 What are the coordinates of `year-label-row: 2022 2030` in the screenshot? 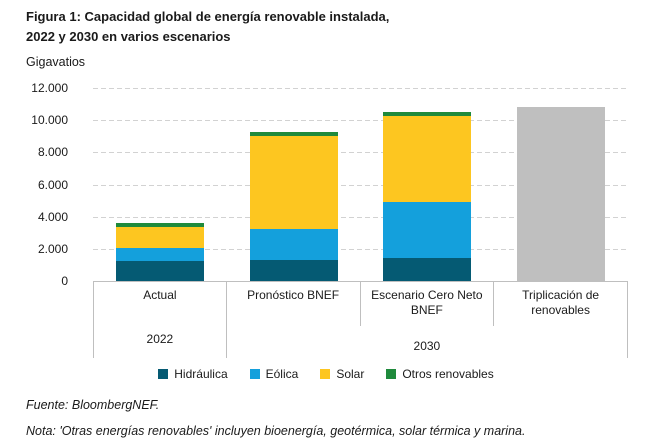 It's located at (360, 342).